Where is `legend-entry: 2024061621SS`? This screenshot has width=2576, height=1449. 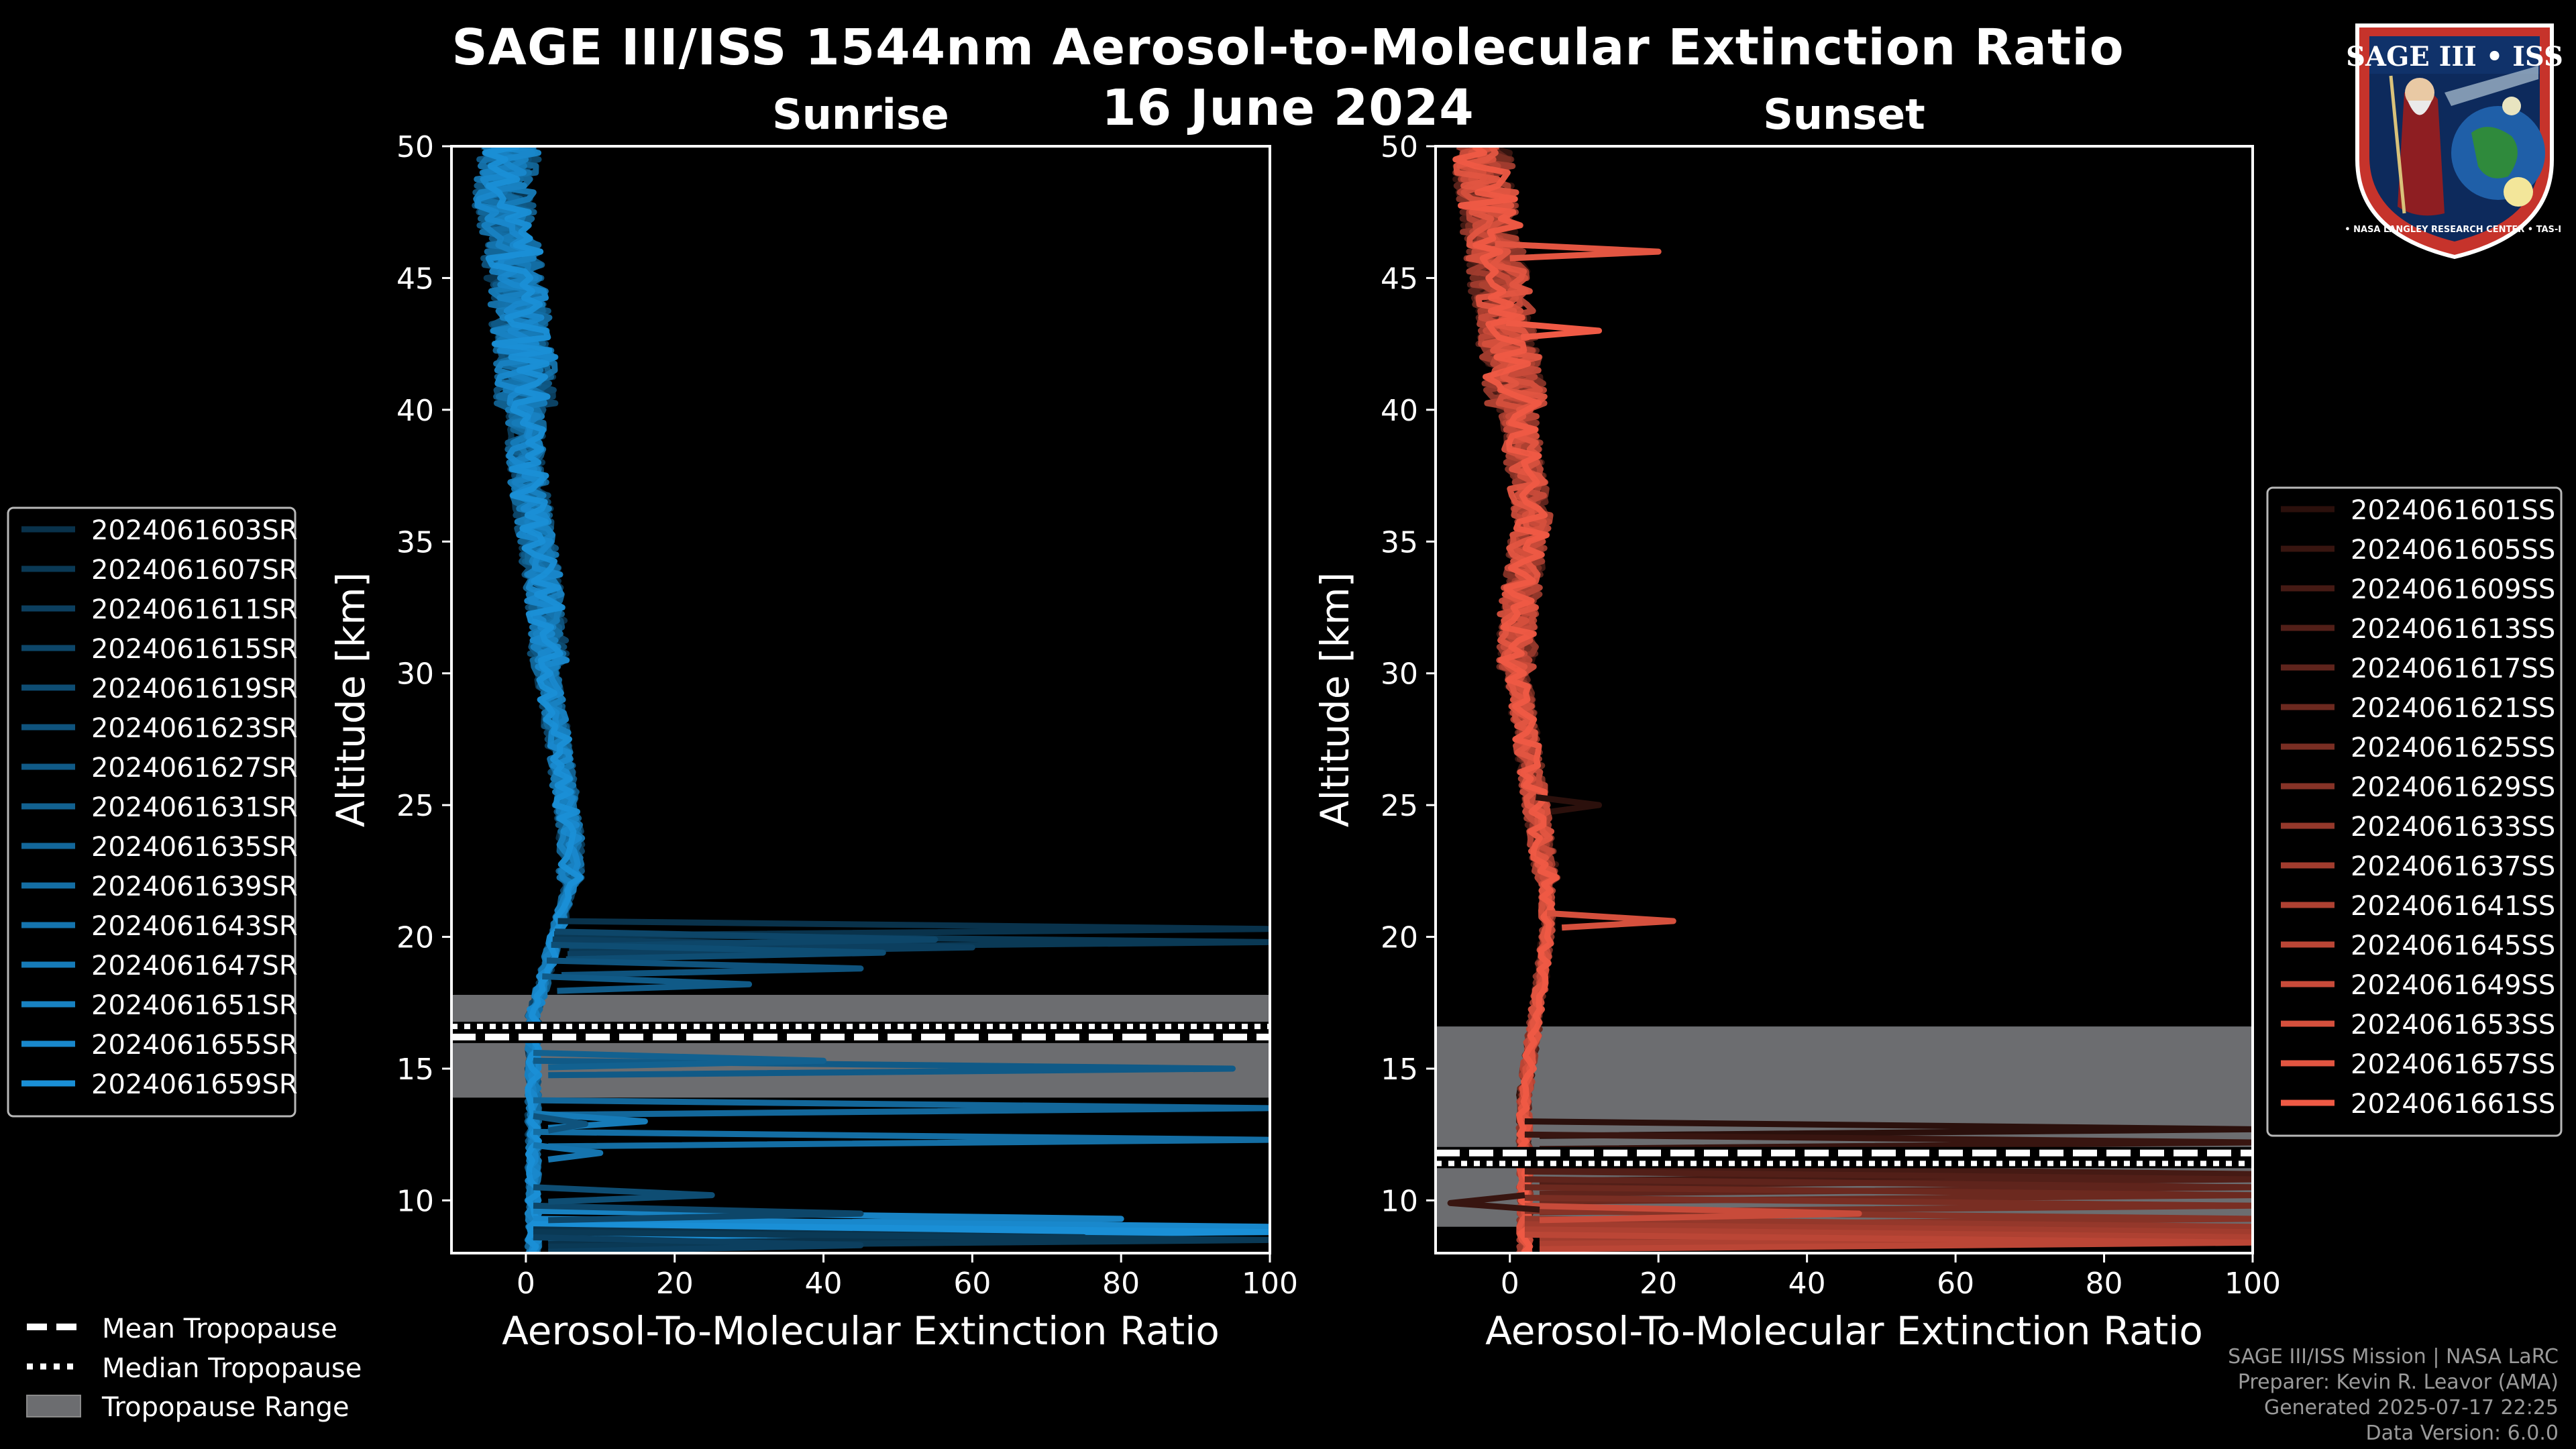
legend-entry: 2024061621SS is located at coordinates (2453, 708).